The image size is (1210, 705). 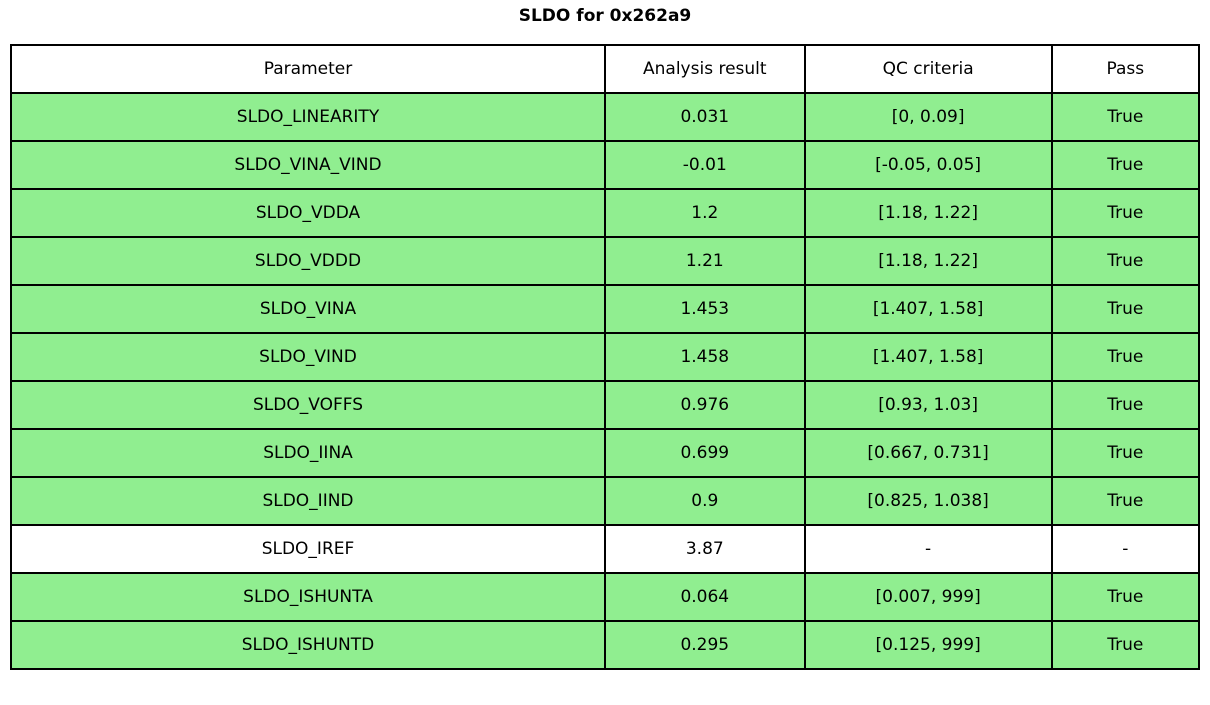 What do you see at coordinates (308, 405) in the screenshot?
I see `cell-parameter: SLDO_VOFFS` at bounding box center [308, 405].